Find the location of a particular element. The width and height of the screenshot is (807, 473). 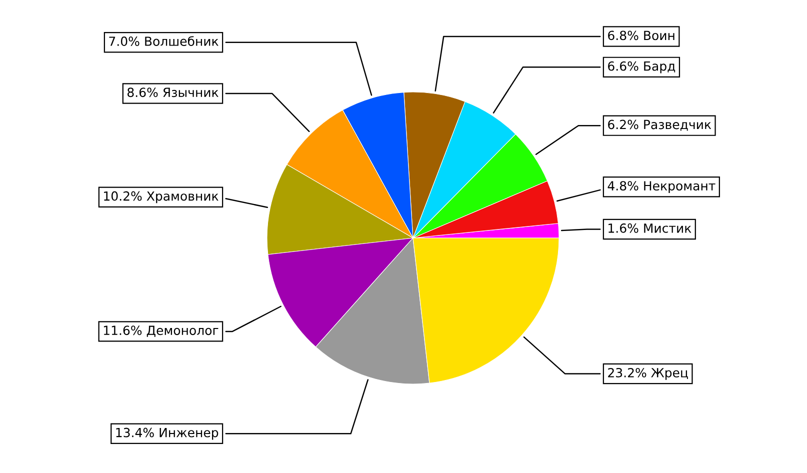

slice-label: 4.8% Некромант is located at coordinates (662, 187).